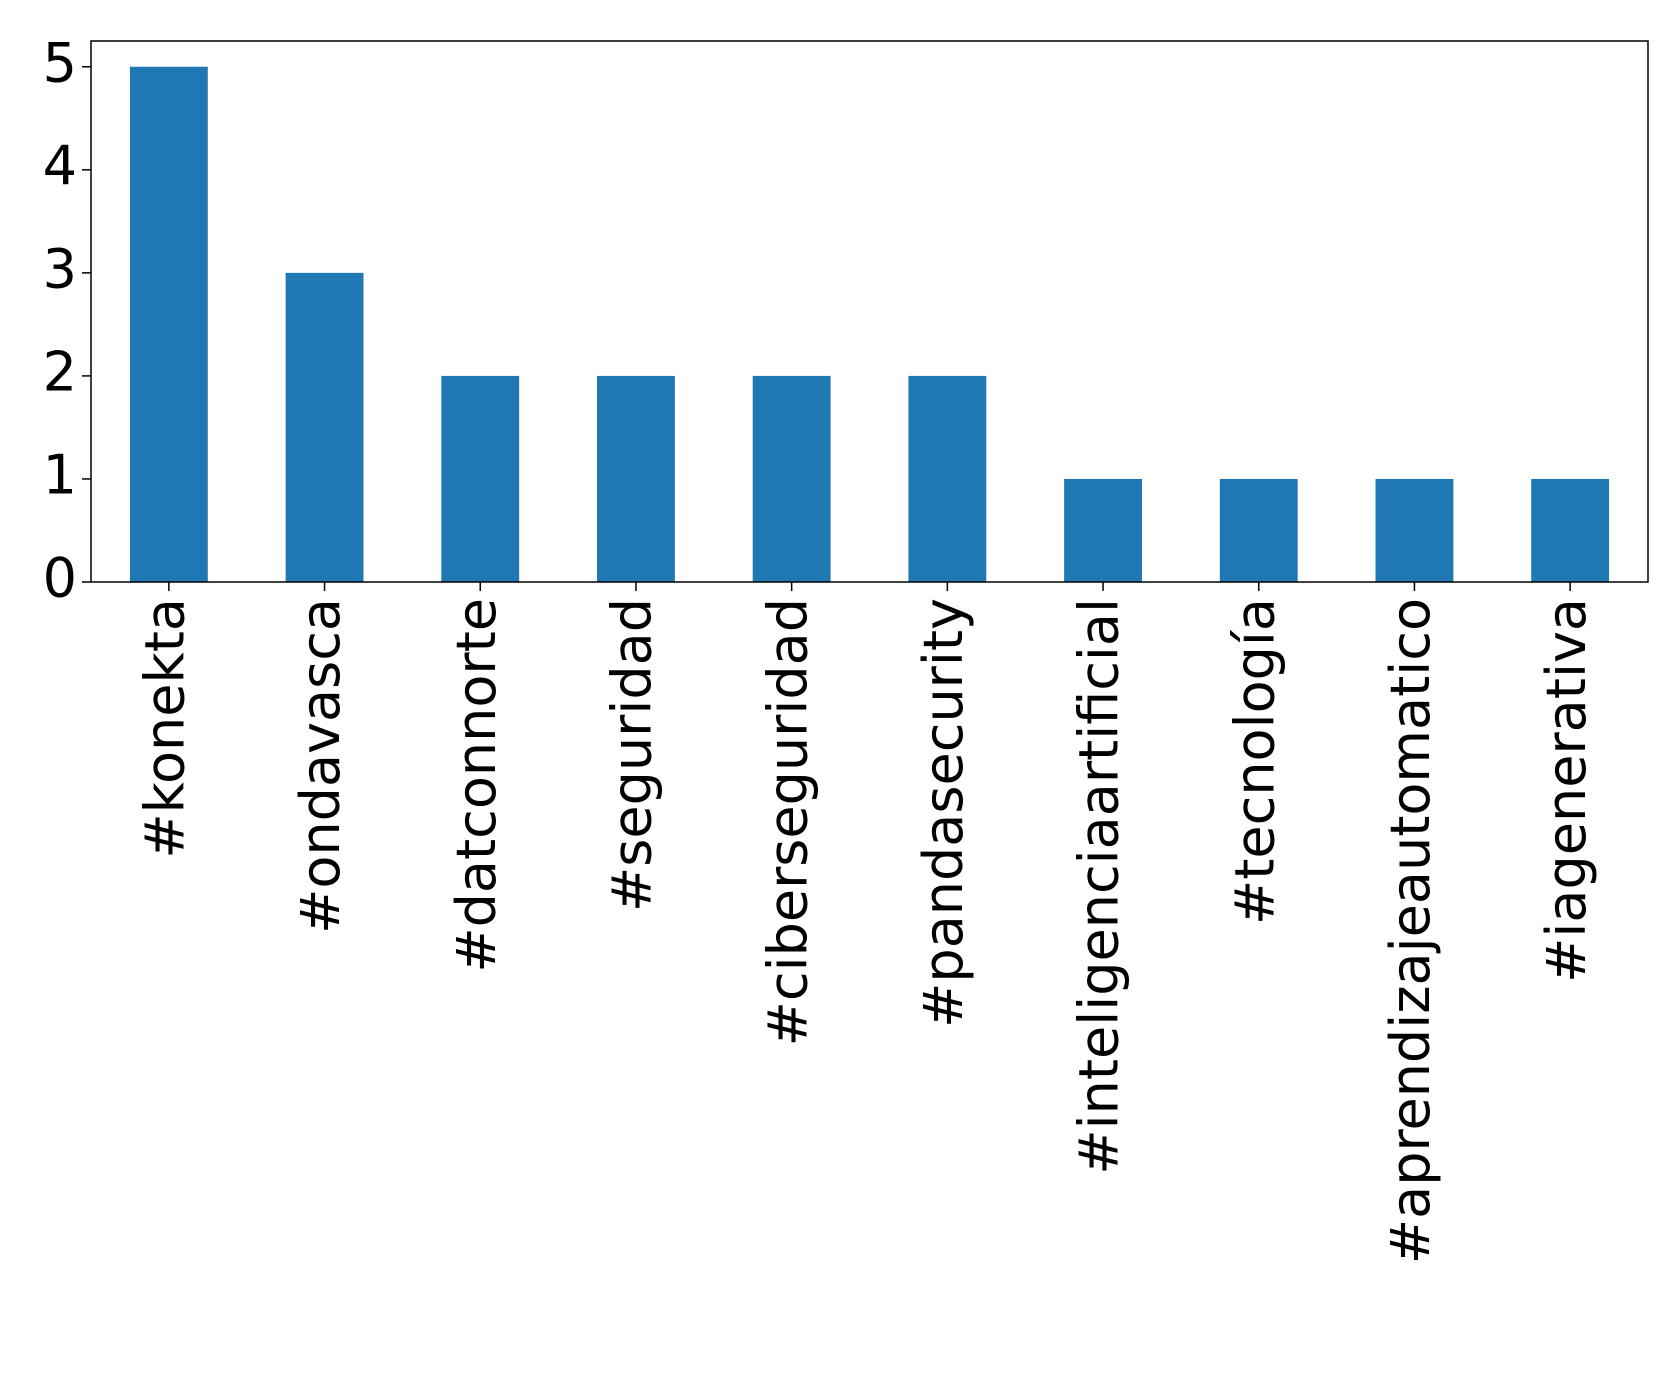 The height and width of the screenshot is (1399, 1679). What do you see at coordinates (476, 785) in the screenshot?
I see `x-tick-label: #datconnorte` at bounding box center [476, 785].